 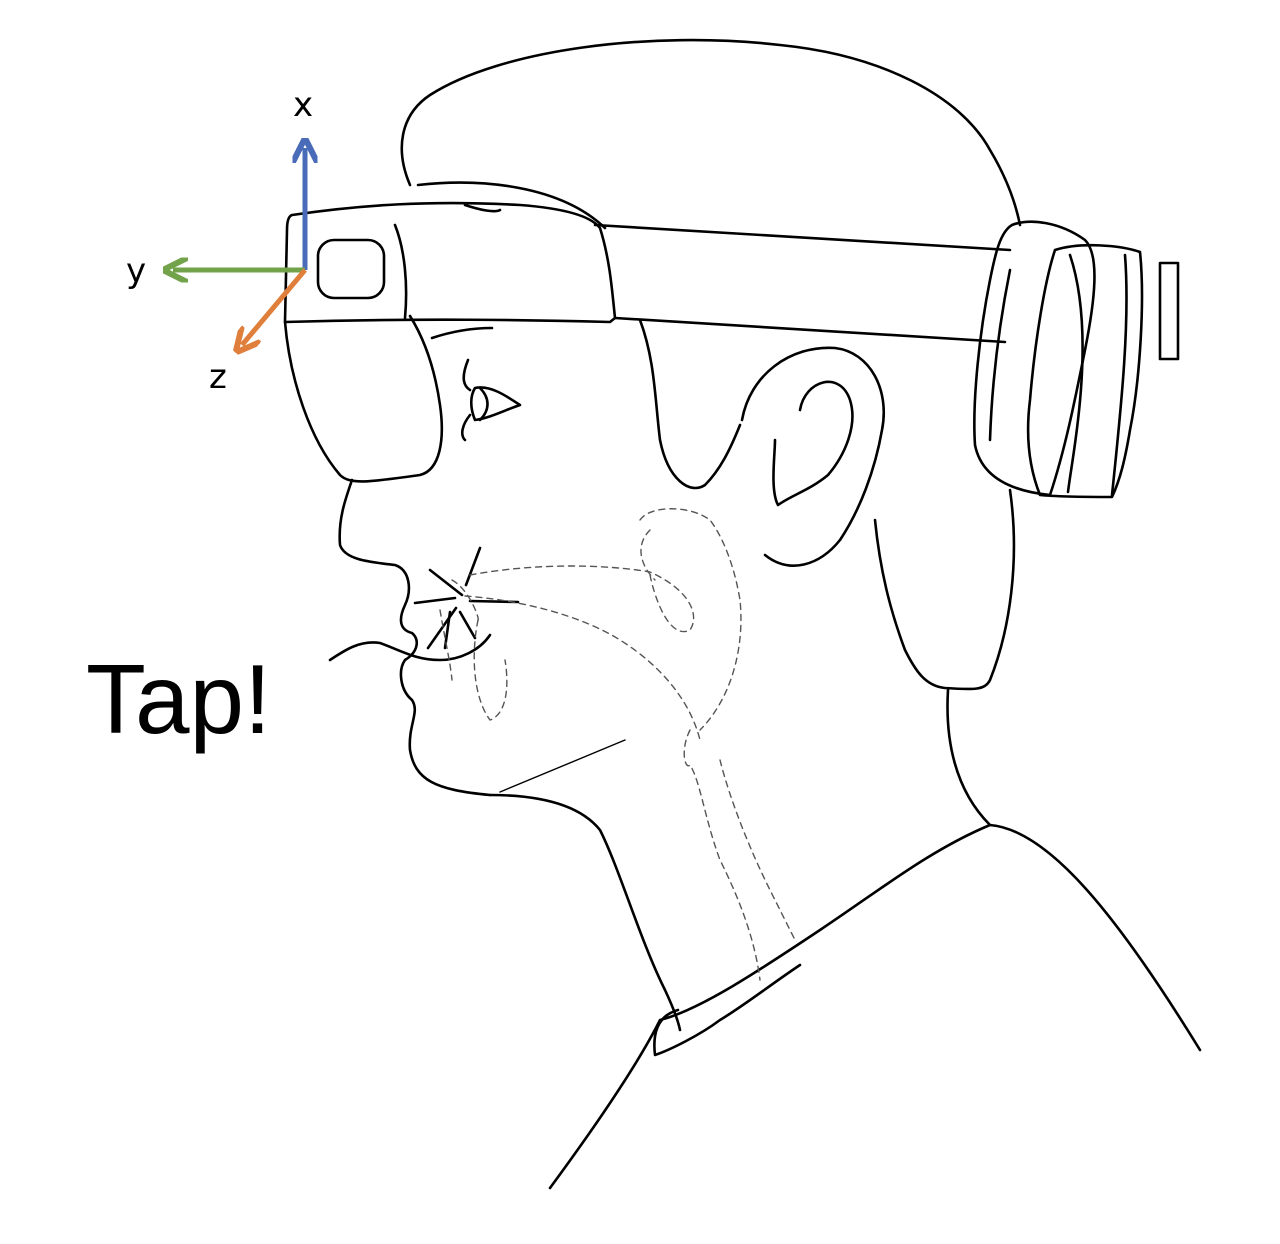 I want to click on jaw-line, so click(x=562, y=766).